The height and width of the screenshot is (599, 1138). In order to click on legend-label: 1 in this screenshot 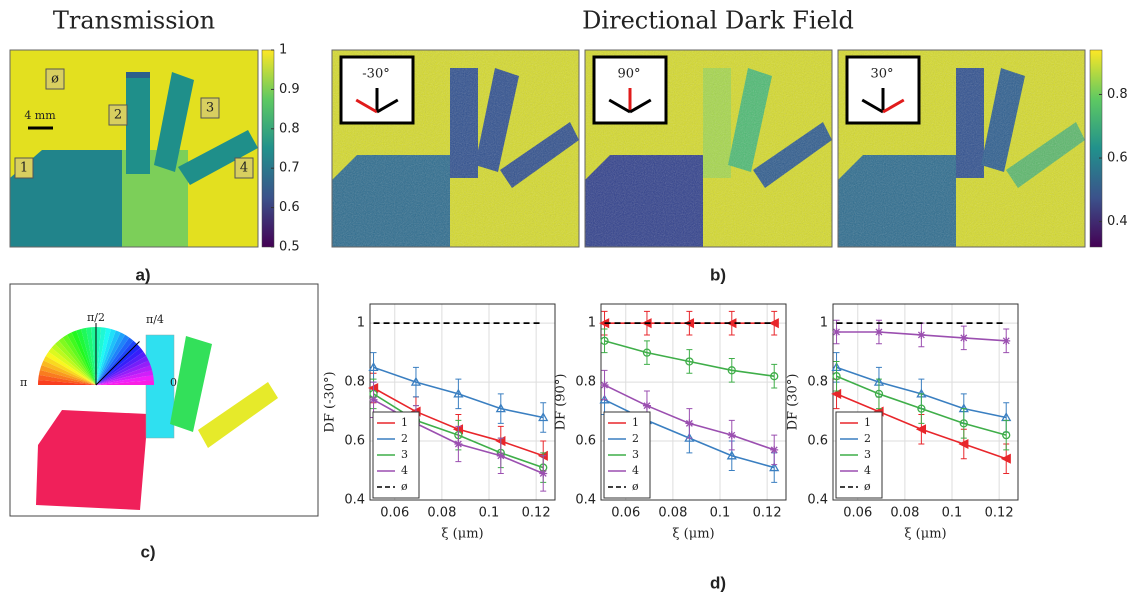, I will do `click(635, 422)`.